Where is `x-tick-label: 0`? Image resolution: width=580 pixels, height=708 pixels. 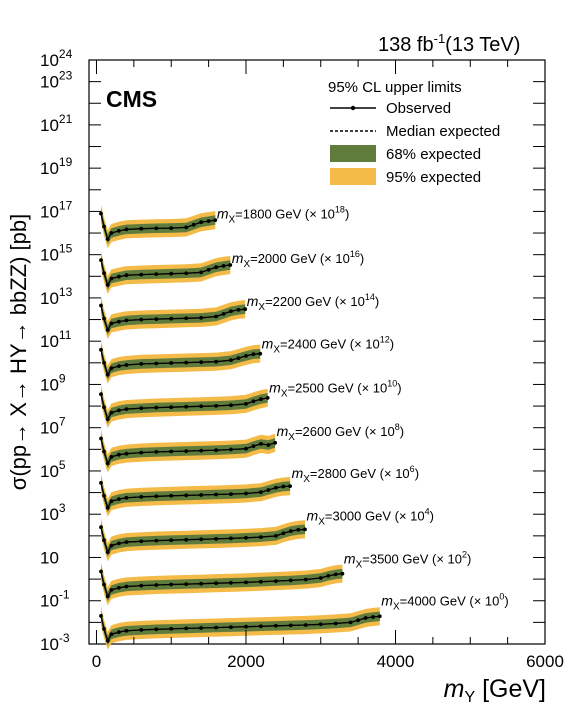
x-tick-label: 0 is located at coordinates (96, 661).